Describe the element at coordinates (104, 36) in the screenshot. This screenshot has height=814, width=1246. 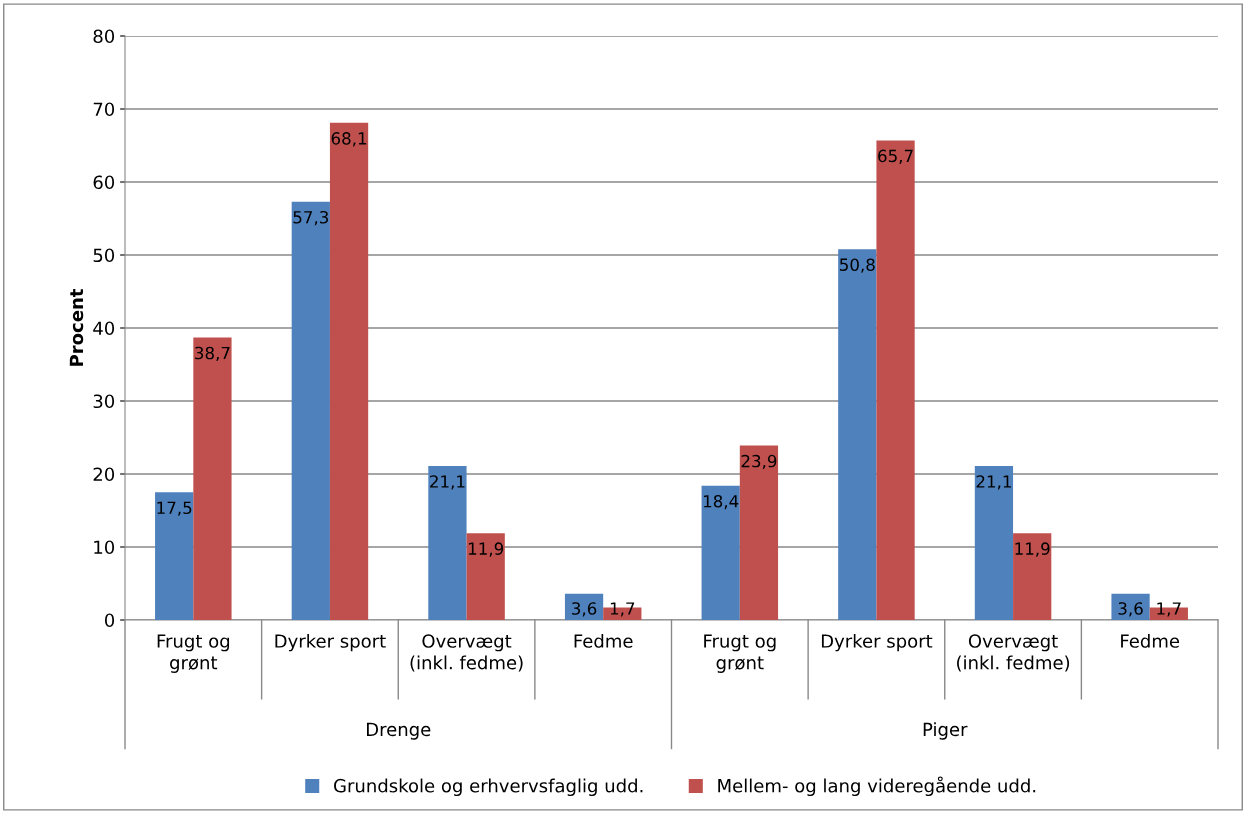
I see `y-tick-label: 80` at that location.